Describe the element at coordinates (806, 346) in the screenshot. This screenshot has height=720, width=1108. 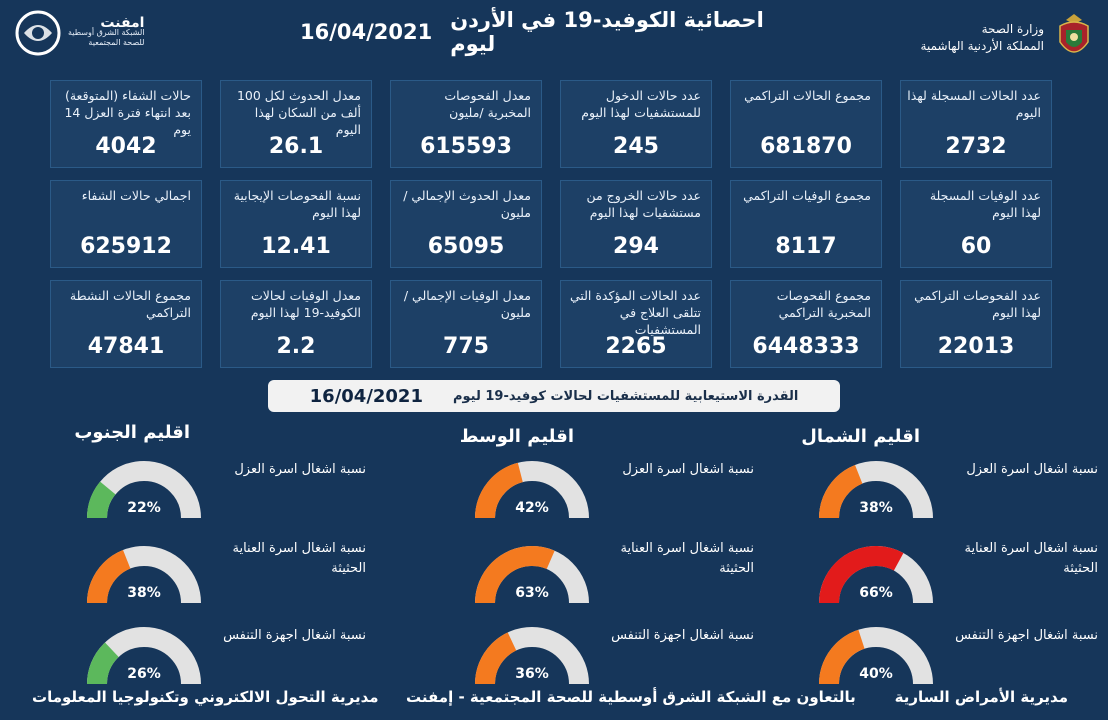
I see `stat-value: 6448333` at that location.